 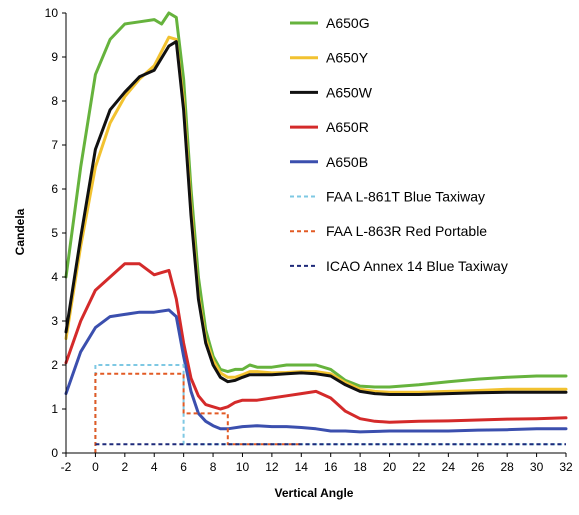 I want to click on legend-label-a650y: A650Y, so click(x=347, y=58).